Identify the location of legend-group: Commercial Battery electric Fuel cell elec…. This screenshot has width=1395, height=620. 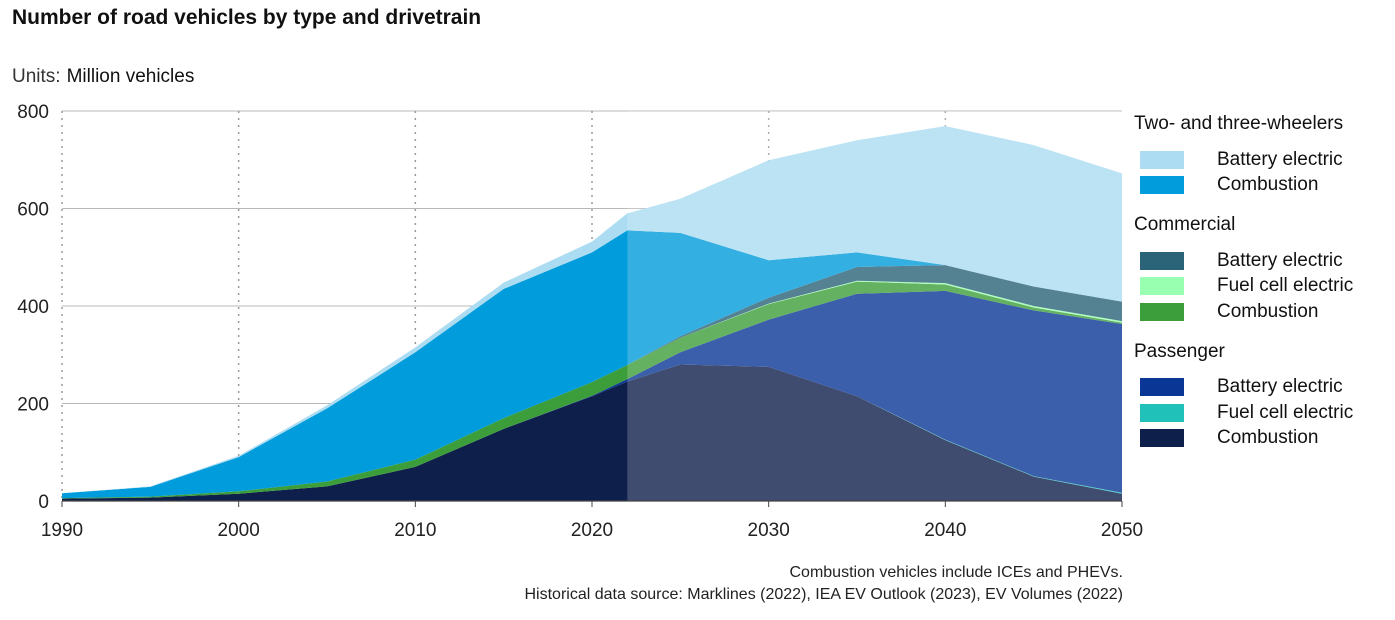
(1263, 269).